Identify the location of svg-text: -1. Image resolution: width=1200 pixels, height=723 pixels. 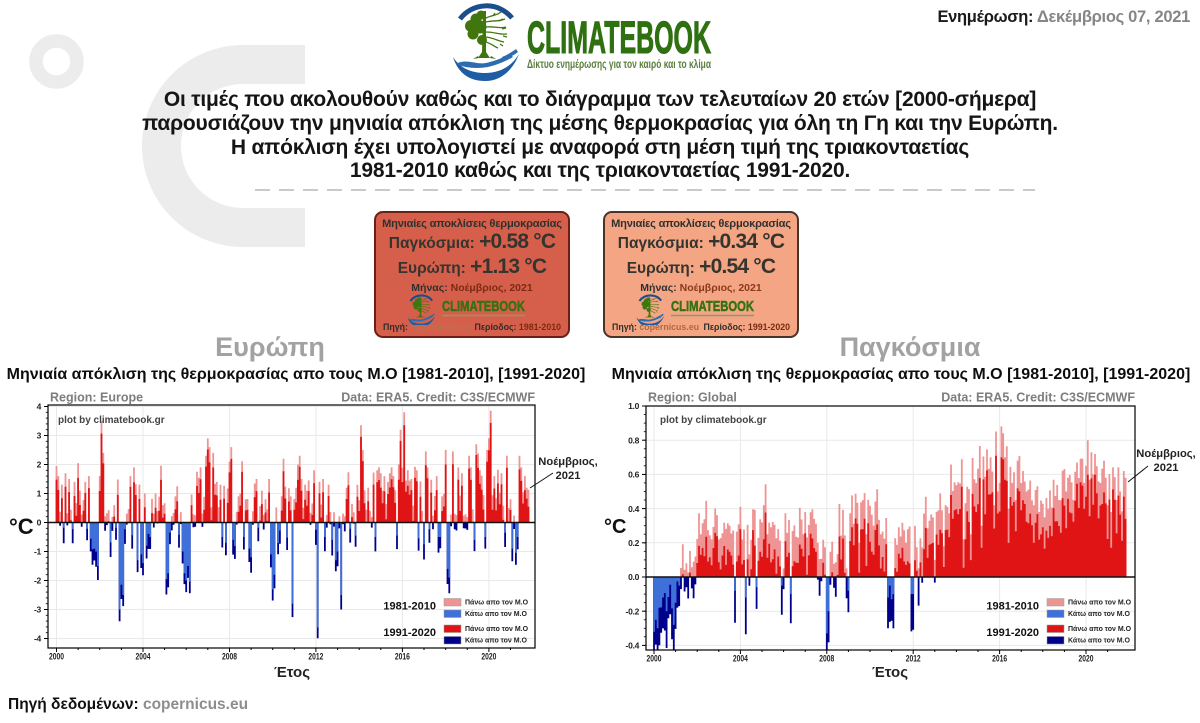
(38, 552).